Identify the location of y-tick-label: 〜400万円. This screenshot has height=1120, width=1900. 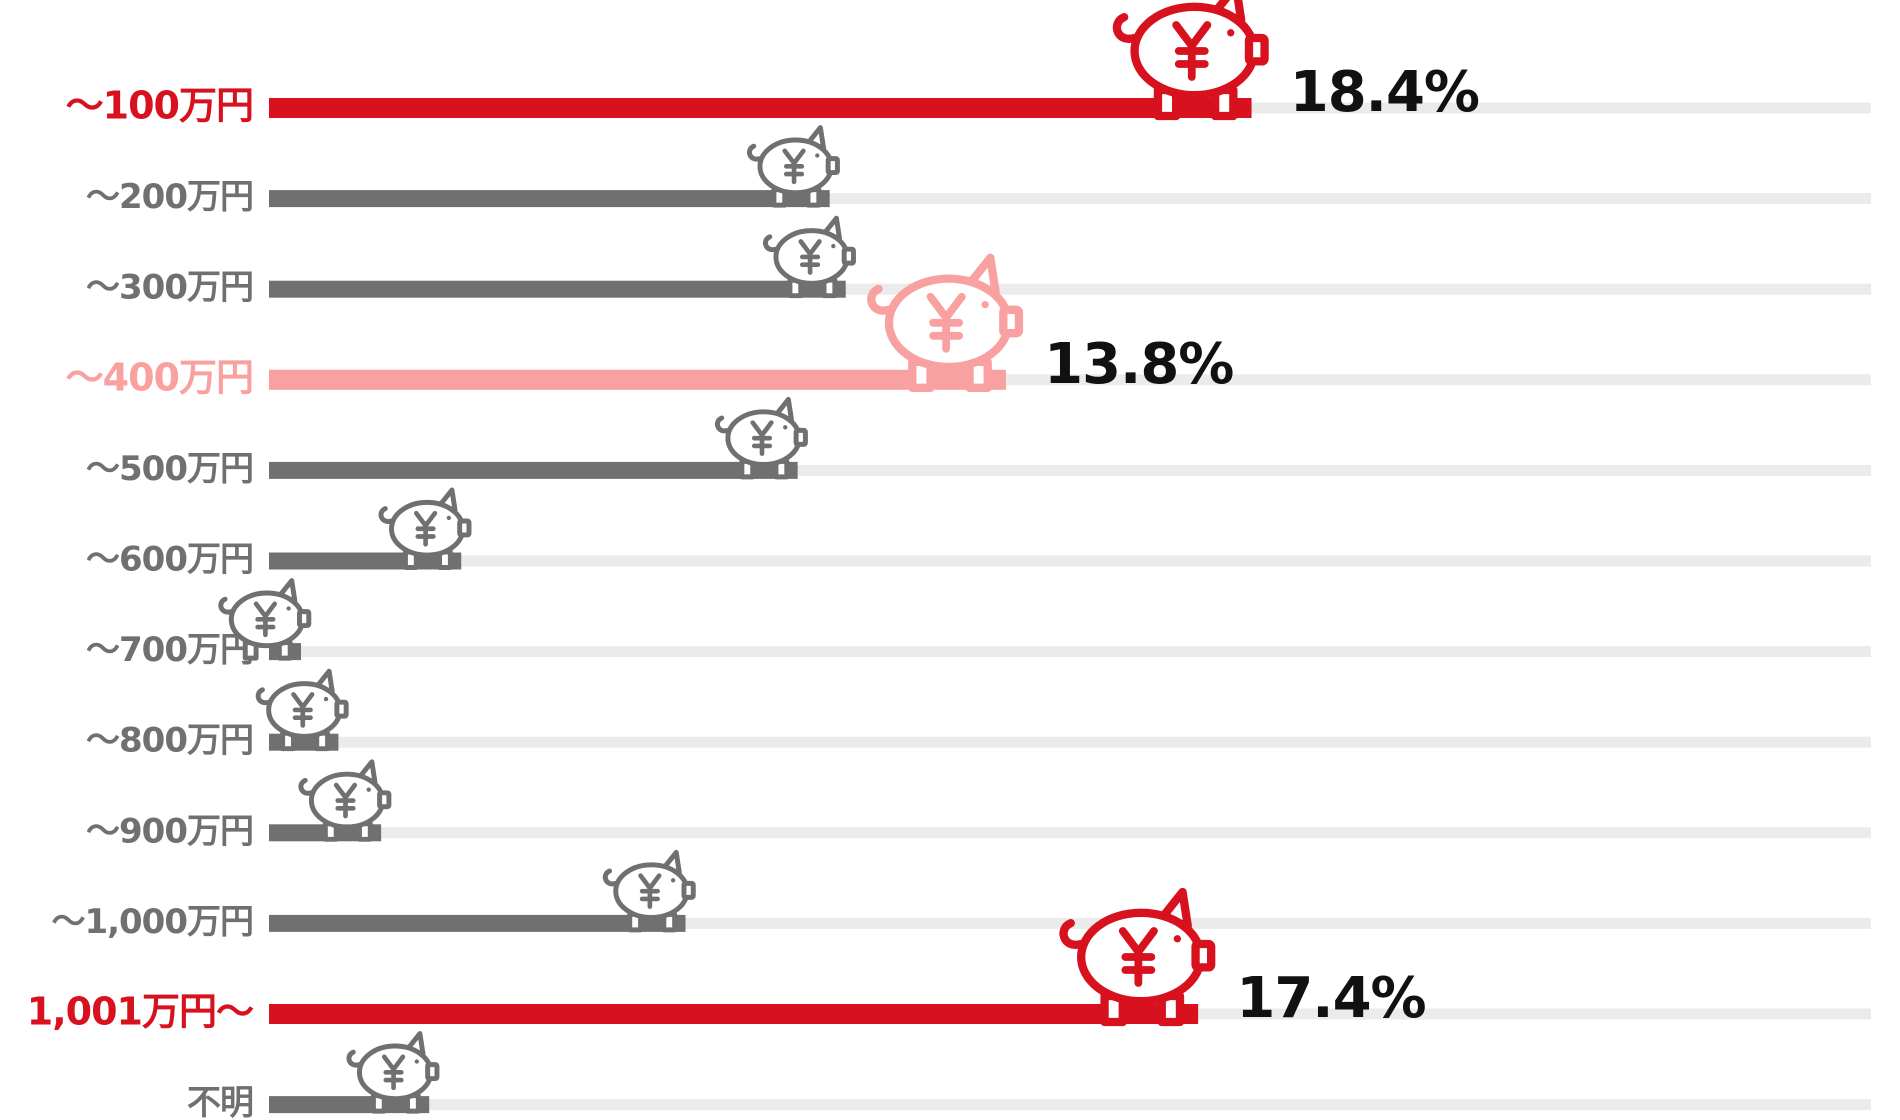
(159, 377).